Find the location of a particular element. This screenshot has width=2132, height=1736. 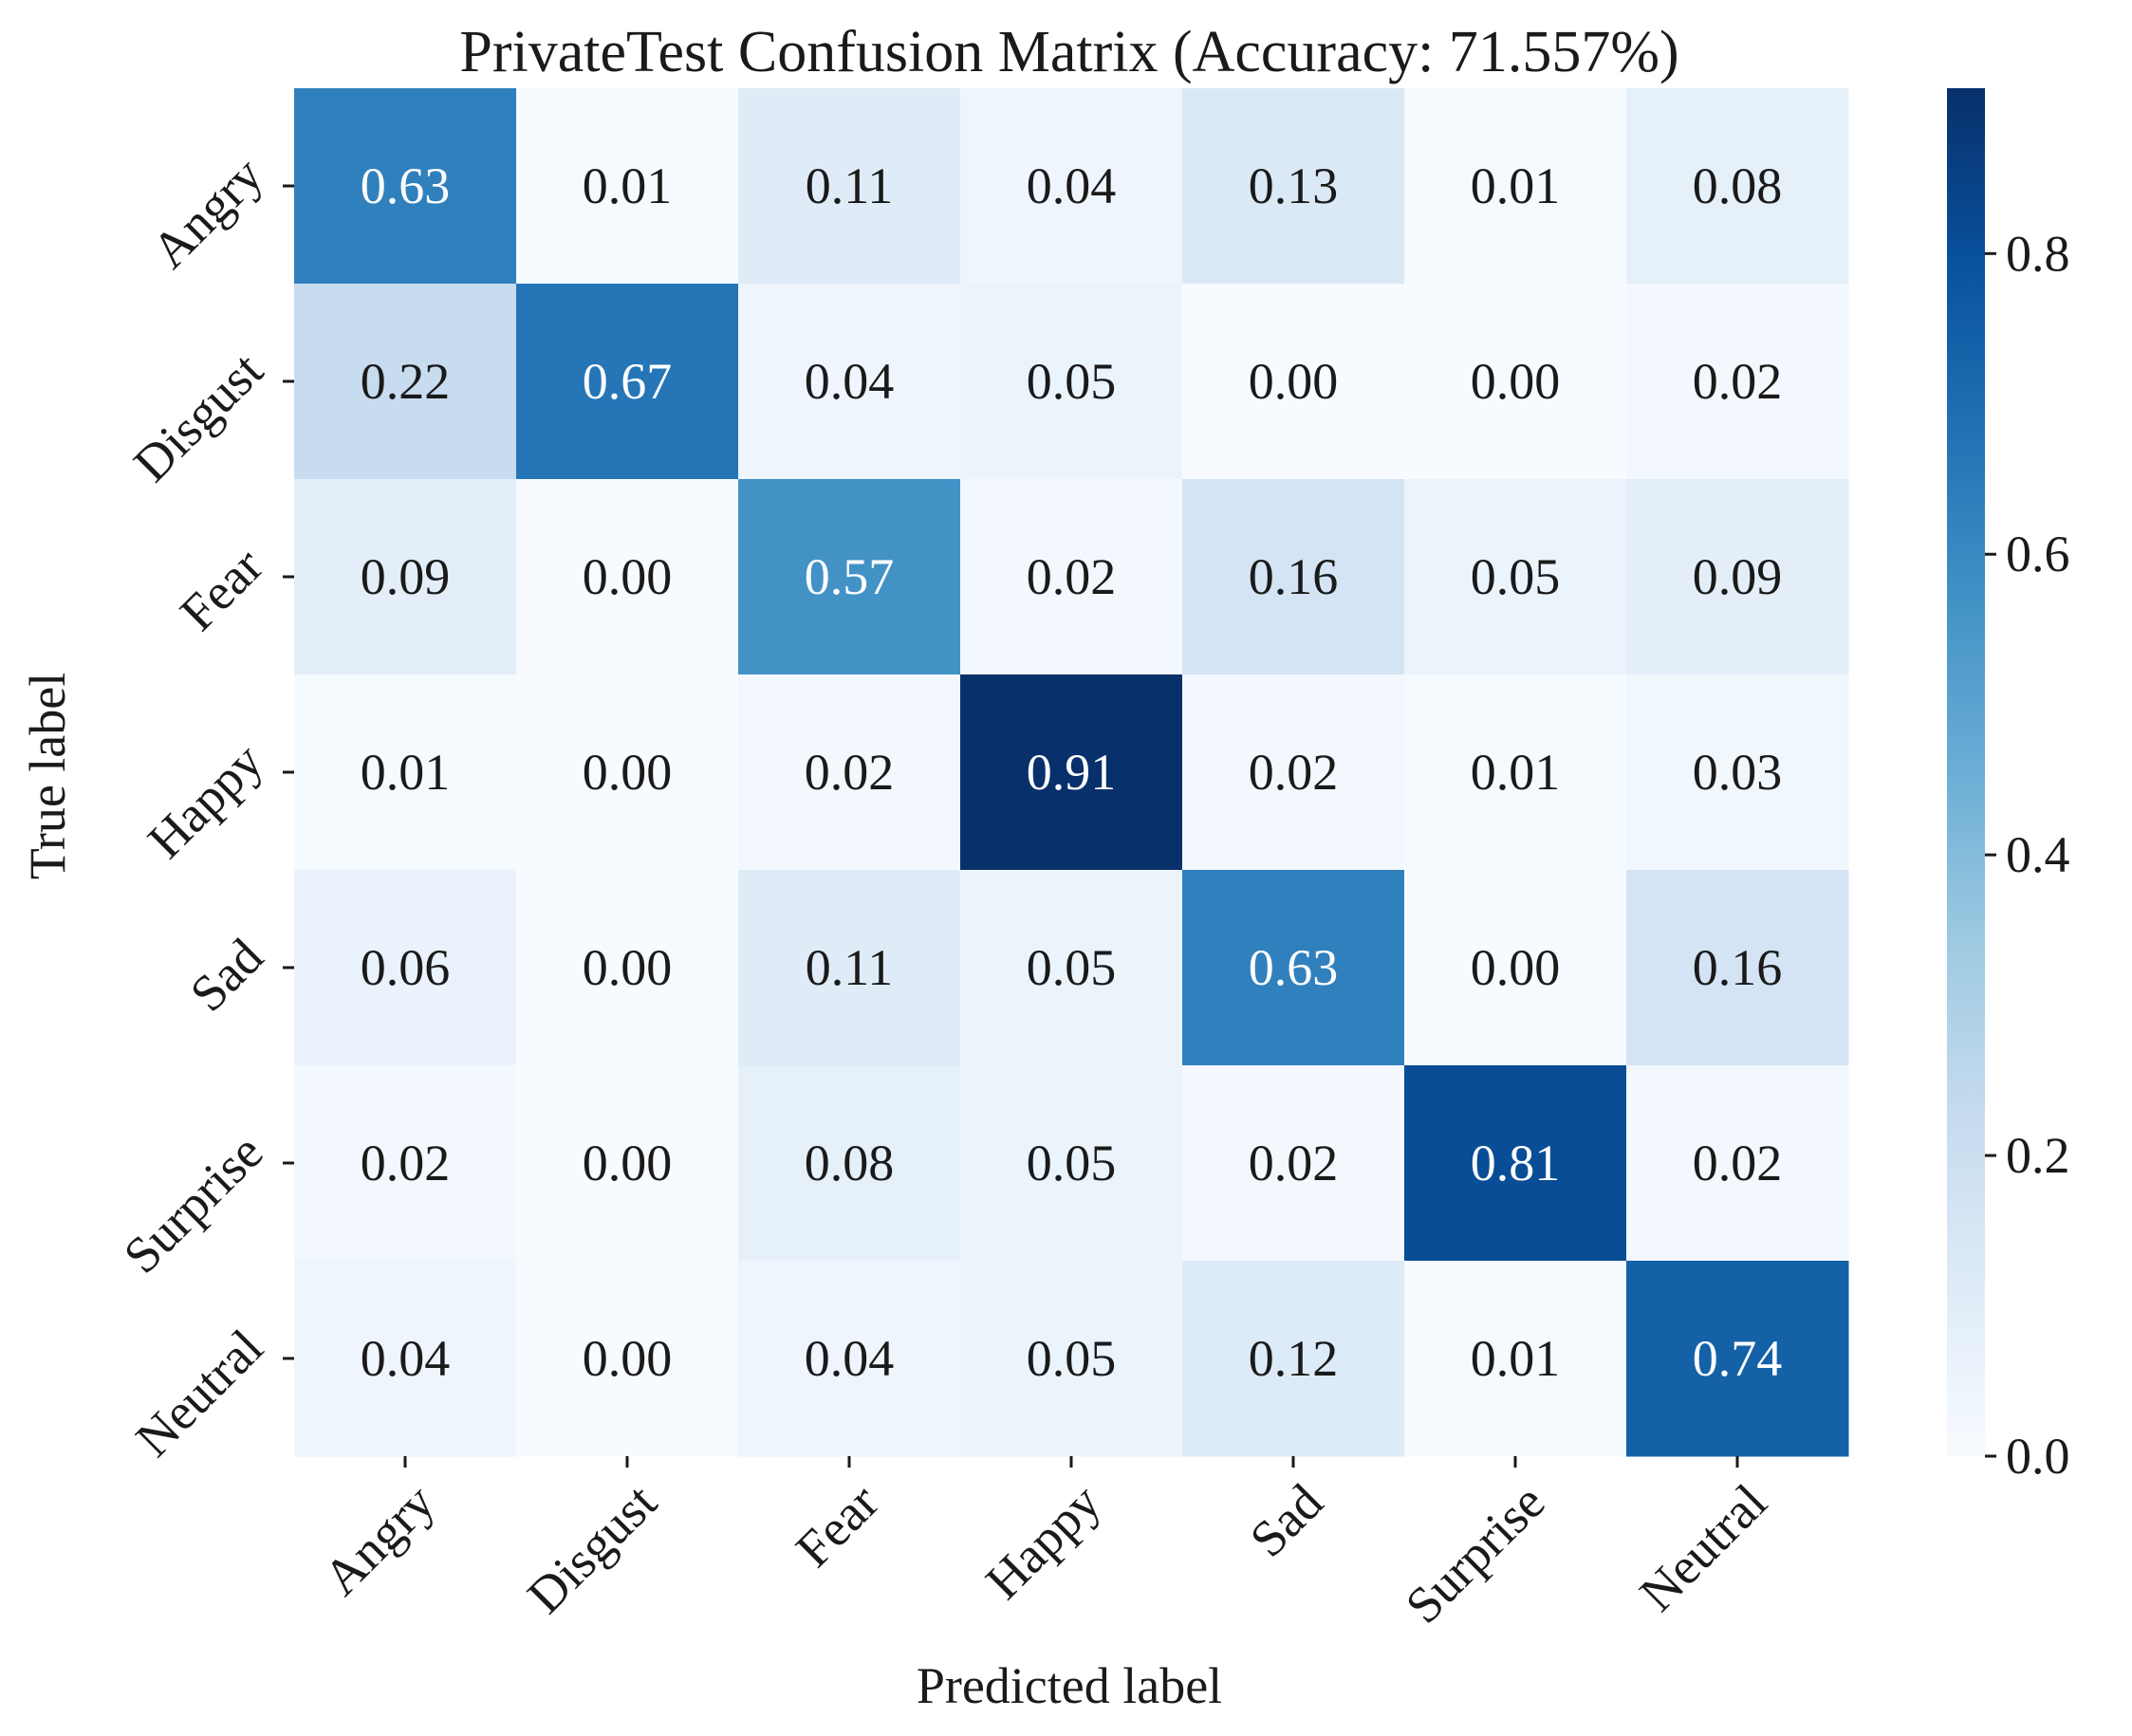

cell-value-label: 0.67 is located at coordinates (628, 382).